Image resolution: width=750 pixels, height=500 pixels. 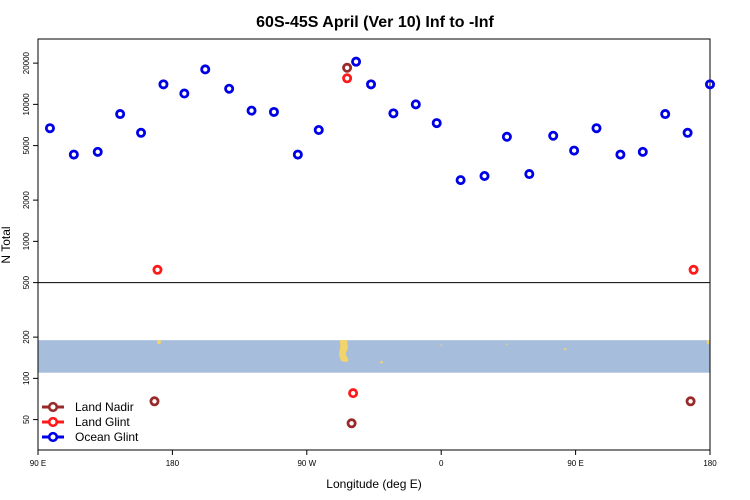 I want to click on legend-label-land-glint: Land Glint, so click(x=102, y=422).